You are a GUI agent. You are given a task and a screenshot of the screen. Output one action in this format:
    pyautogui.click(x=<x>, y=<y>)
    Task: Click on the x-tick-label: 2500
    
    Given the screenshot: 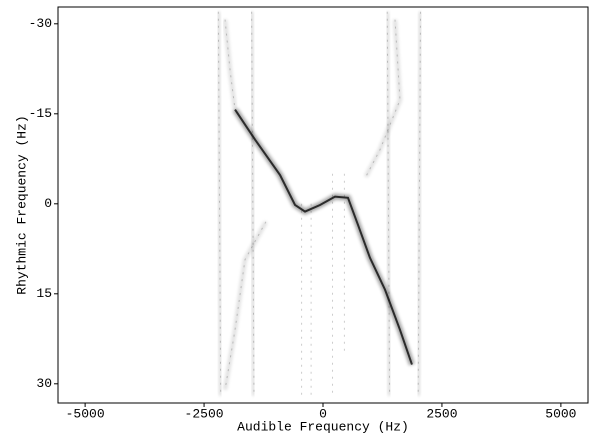 What is the action you would take?
    pyautogui.click(x=441, y=413)
    